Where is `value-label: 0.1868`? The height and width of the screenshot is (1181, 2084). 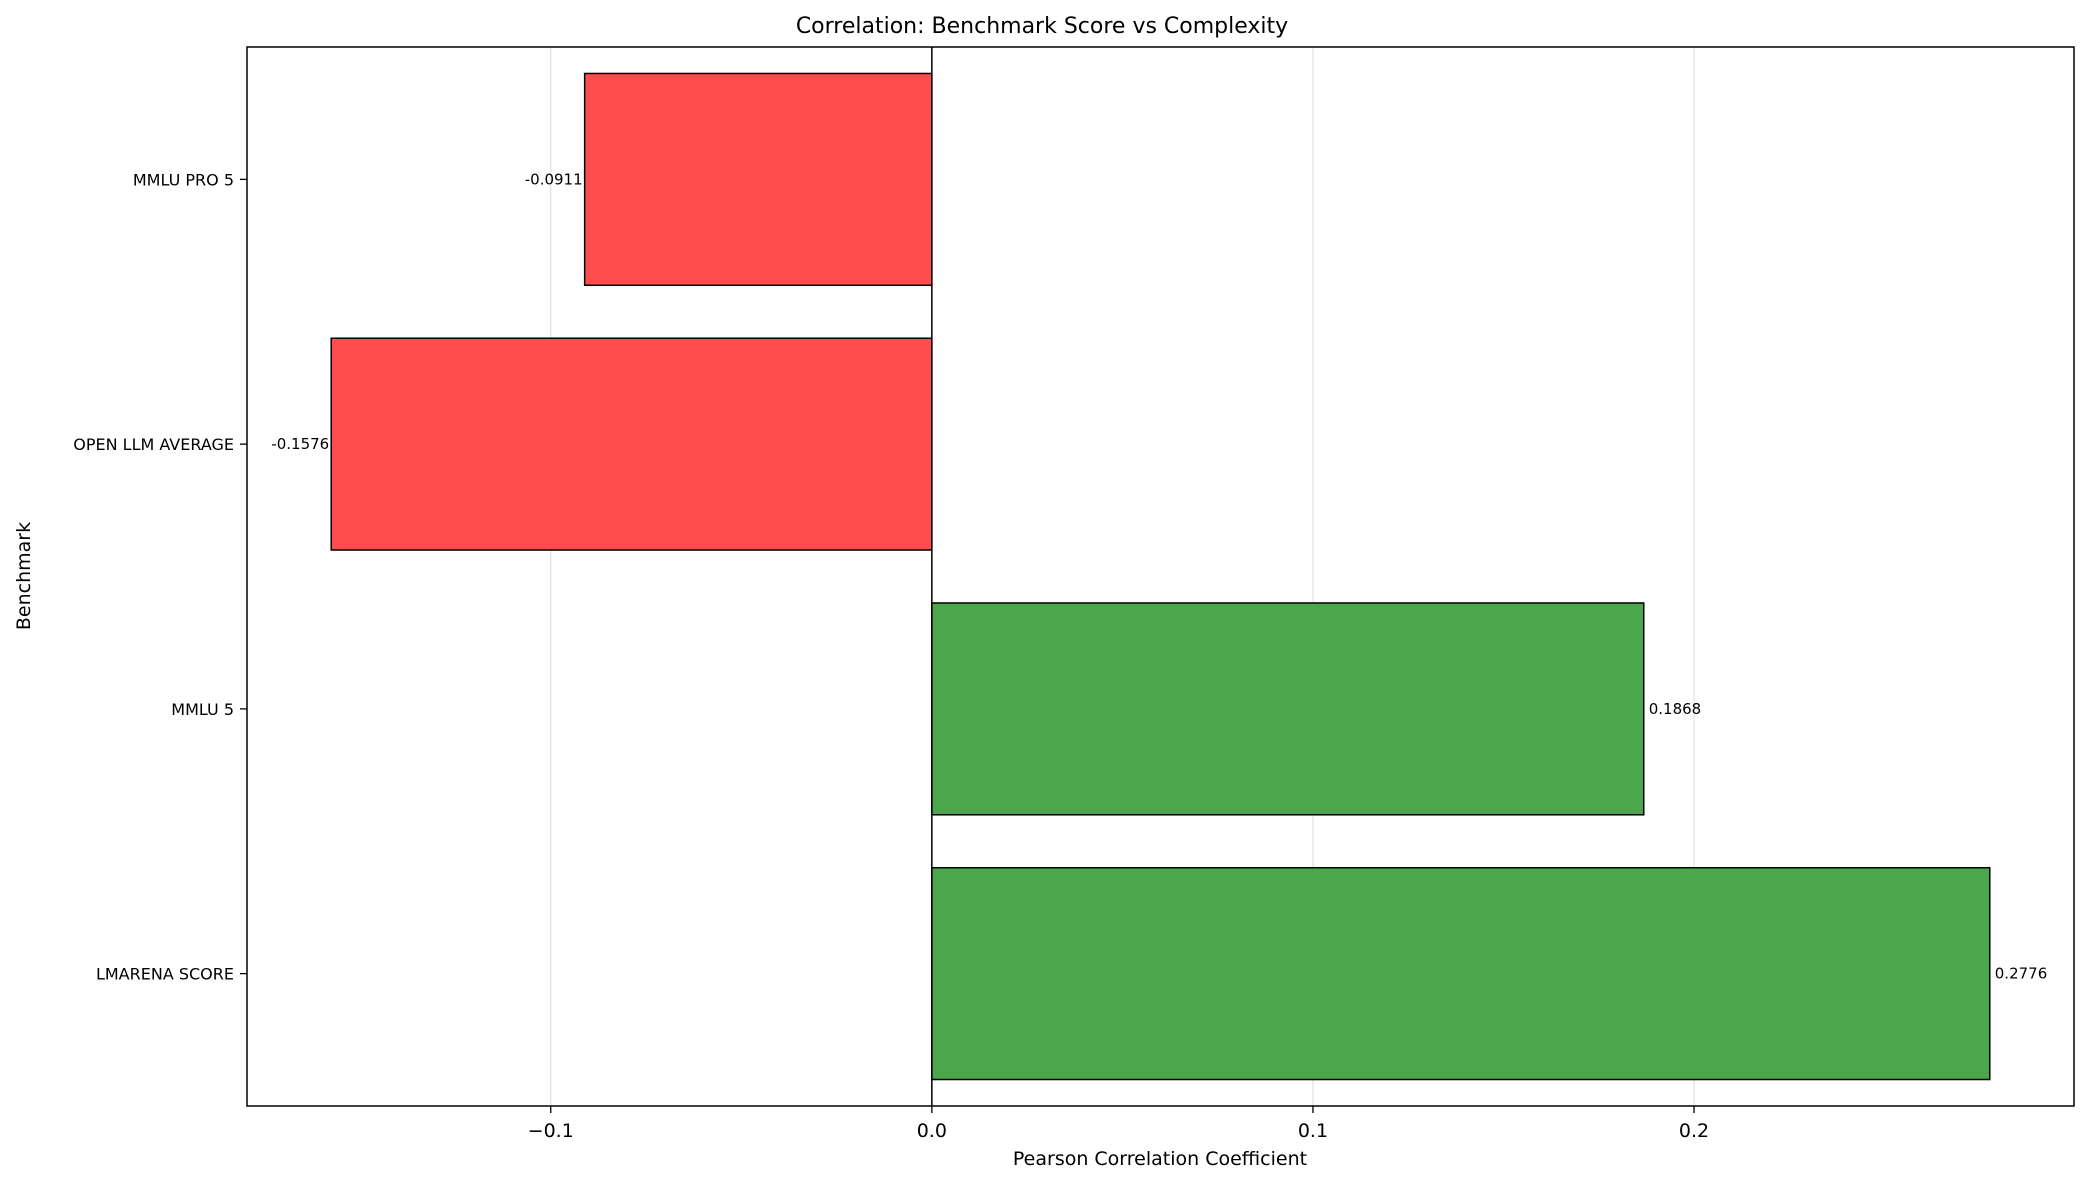 value-label: 0.1868 is located at coordinates (1675, 709).